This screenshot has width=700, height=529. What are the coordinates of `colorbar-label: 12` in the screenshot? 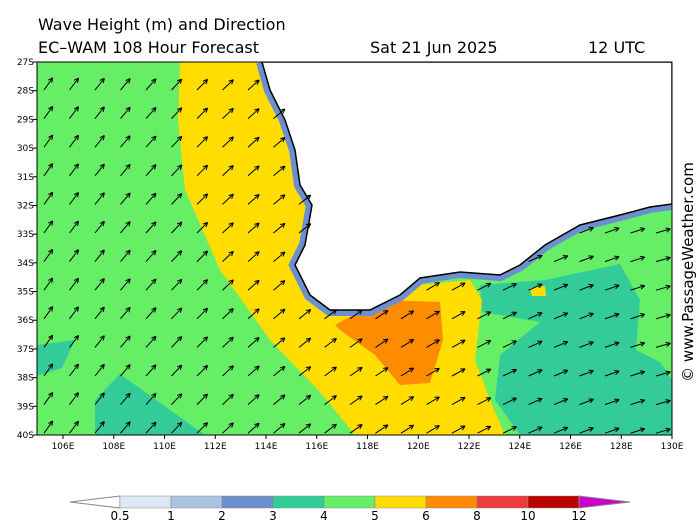 It's located at (578, 516).